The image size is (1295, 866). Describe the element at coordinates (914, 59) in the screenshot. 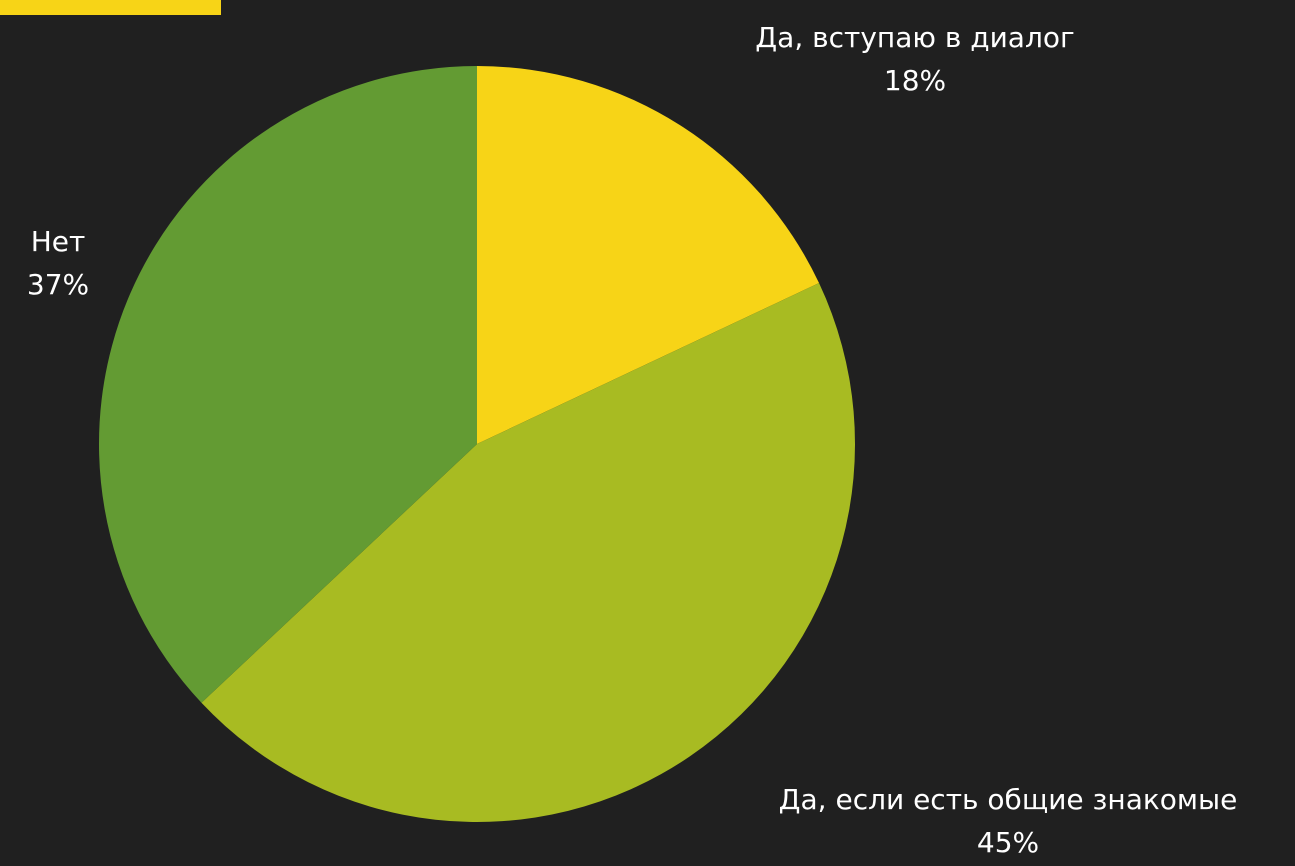

I see `slice-label-dialog: Да, вступаю в диалог 18%` at that location.